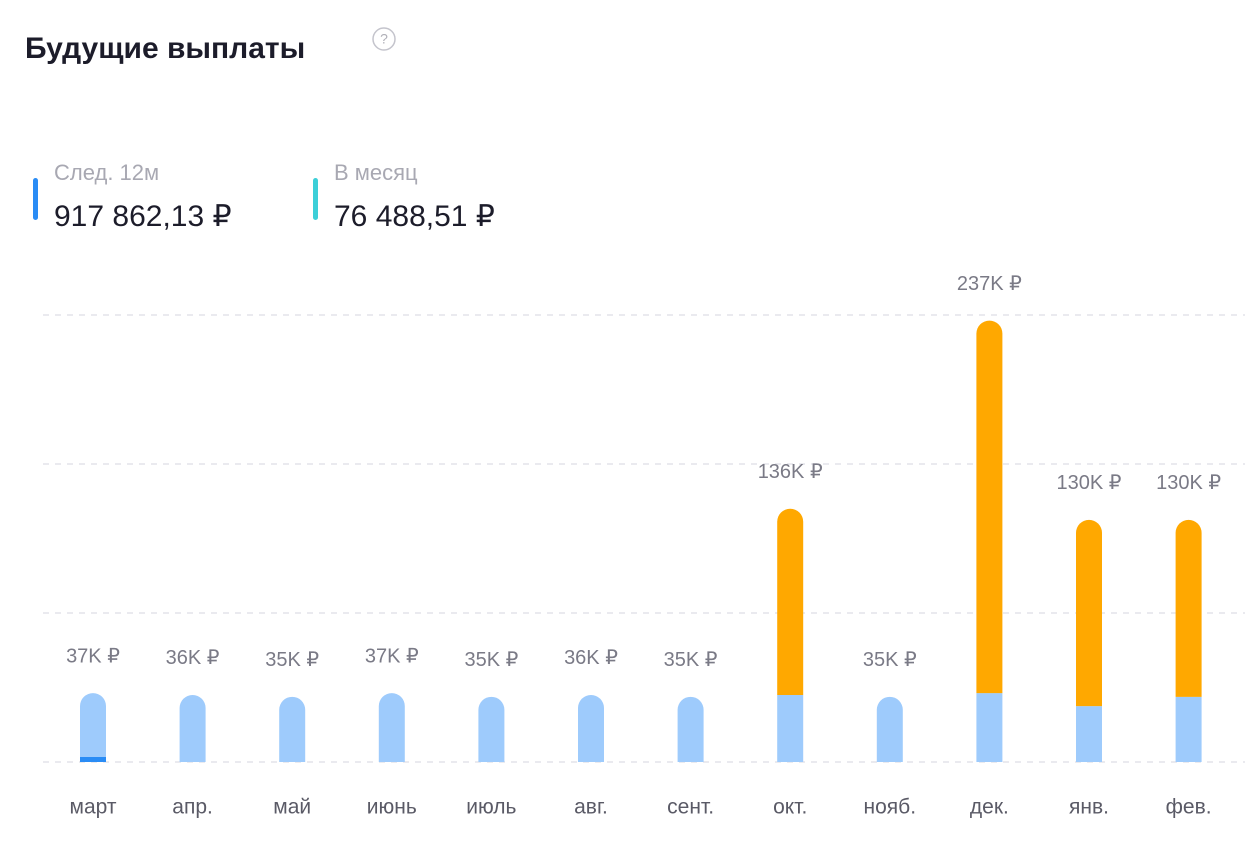  I want to click on x-tick-label: май, so click(292, 807).